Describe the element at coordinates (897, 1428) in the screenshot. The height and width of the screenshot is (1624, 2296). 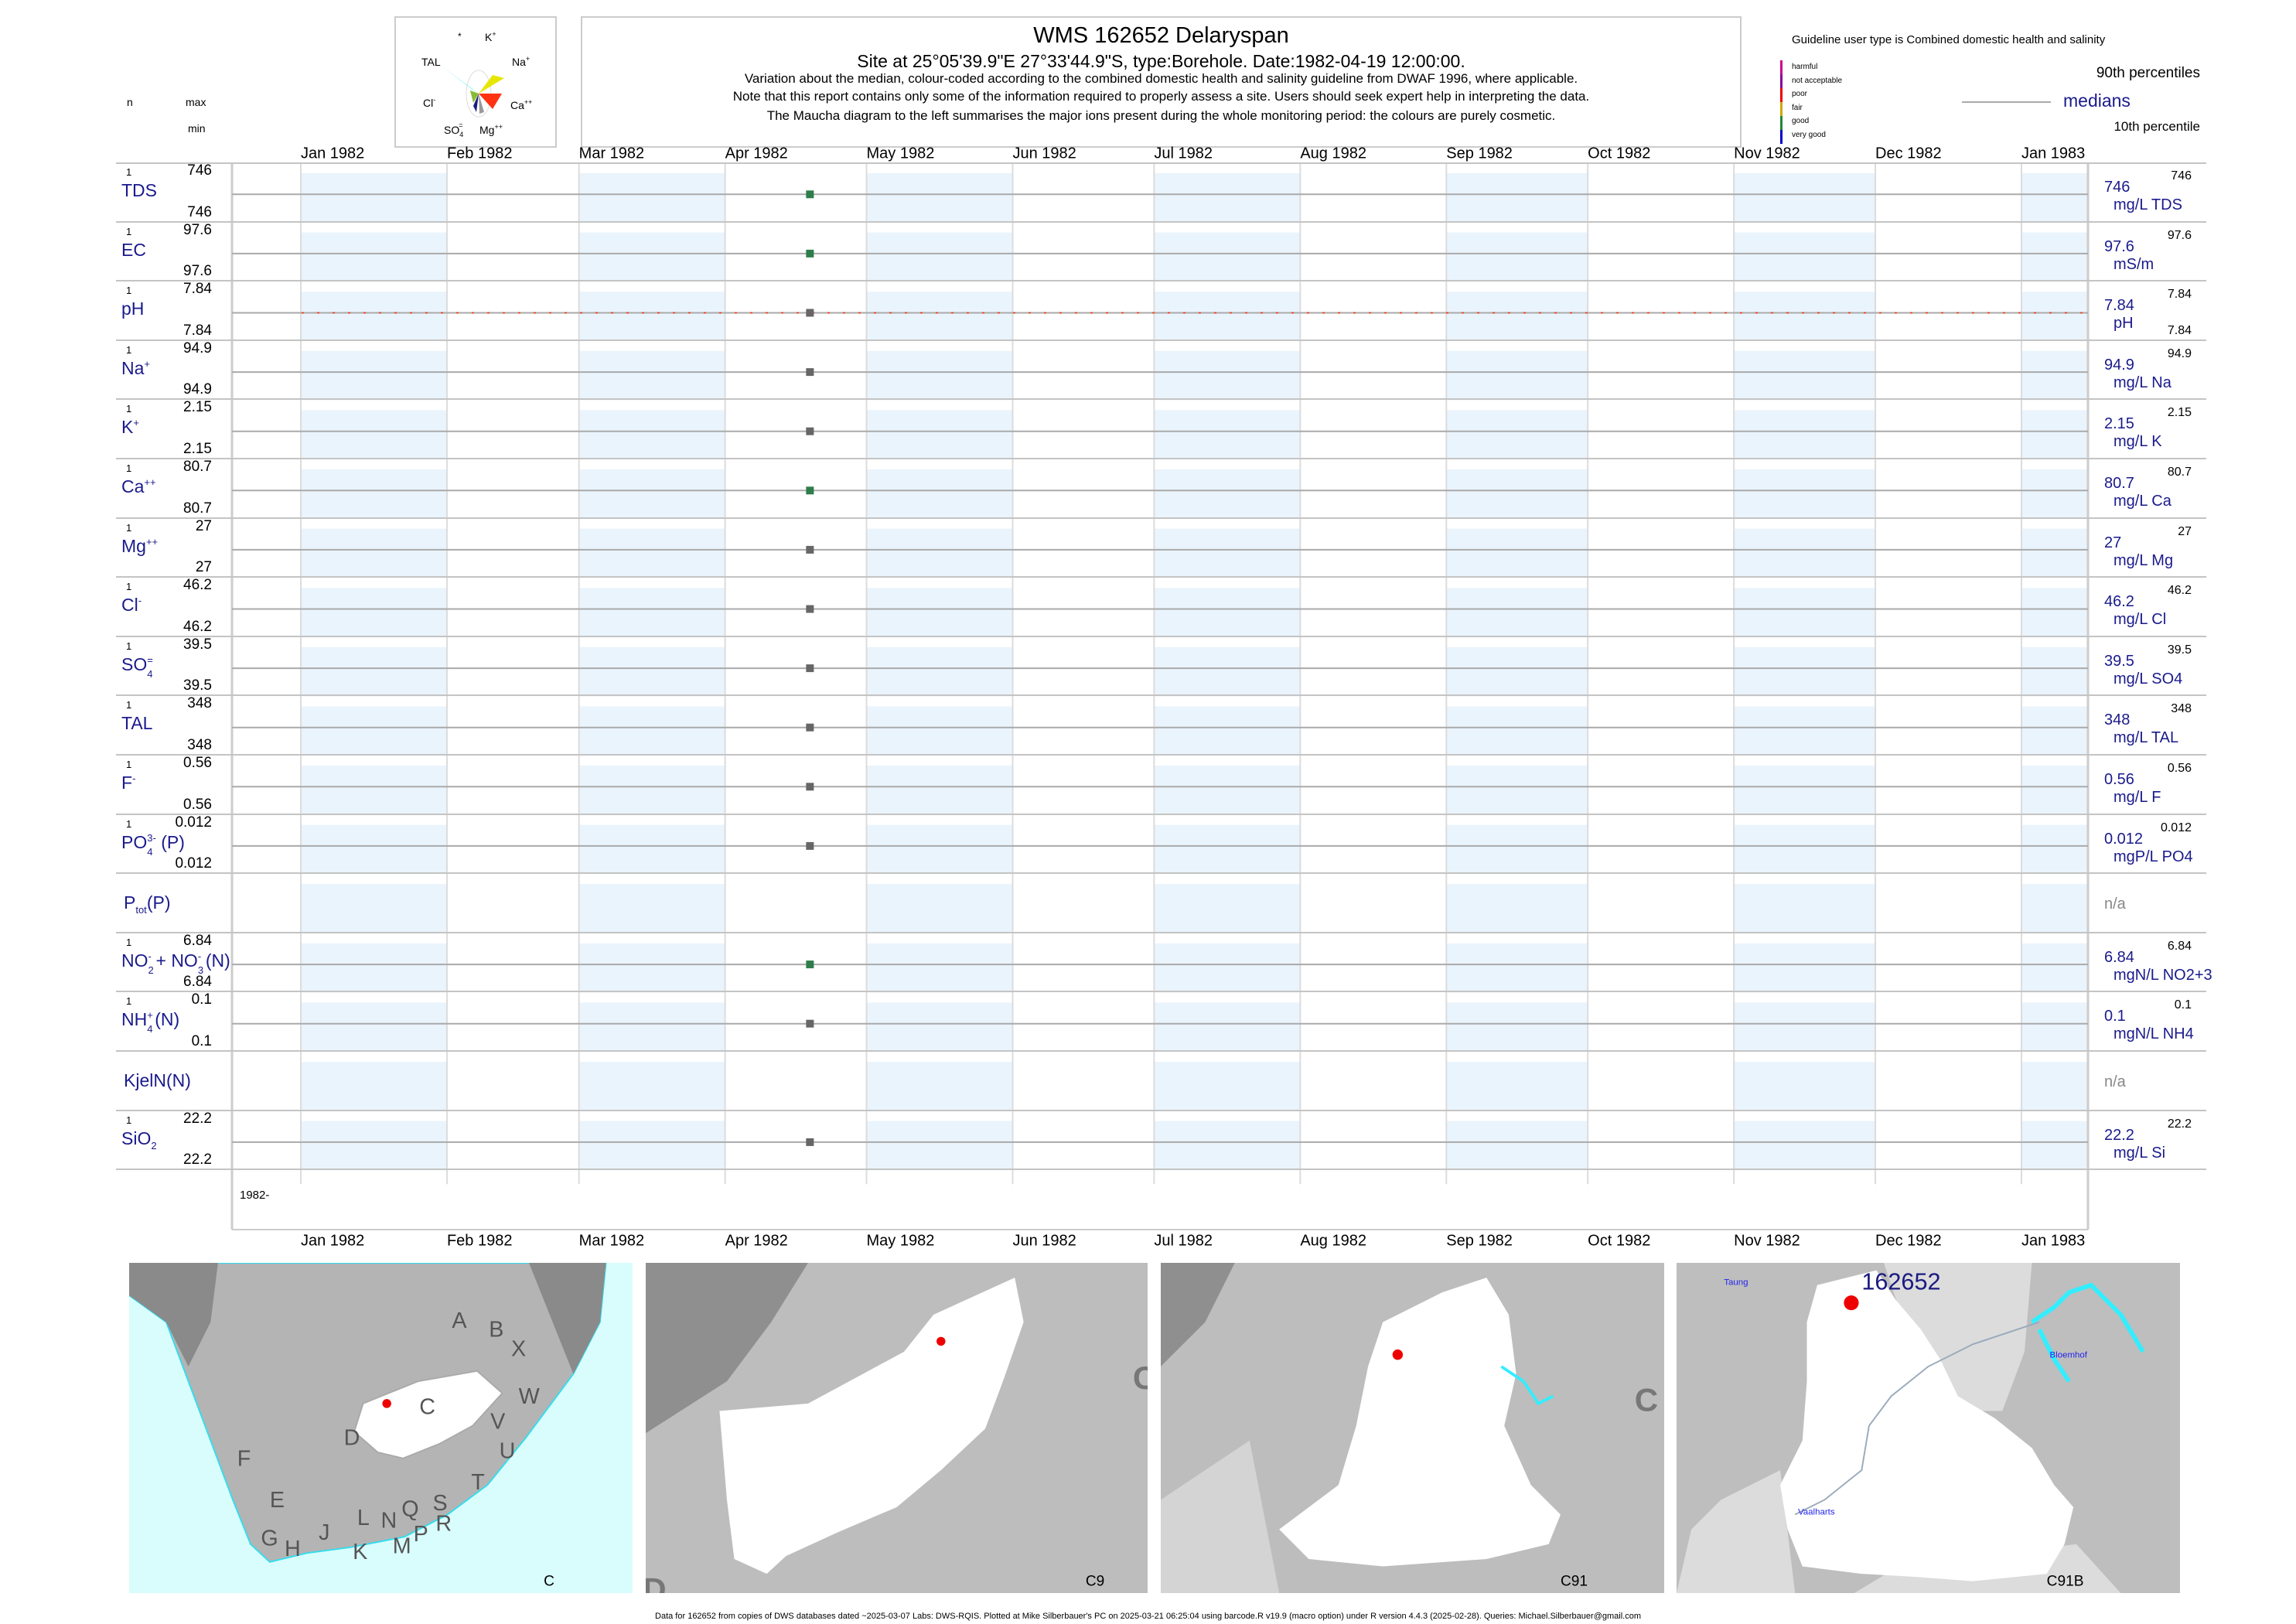
I see `map-c9: C D C9` at that location.